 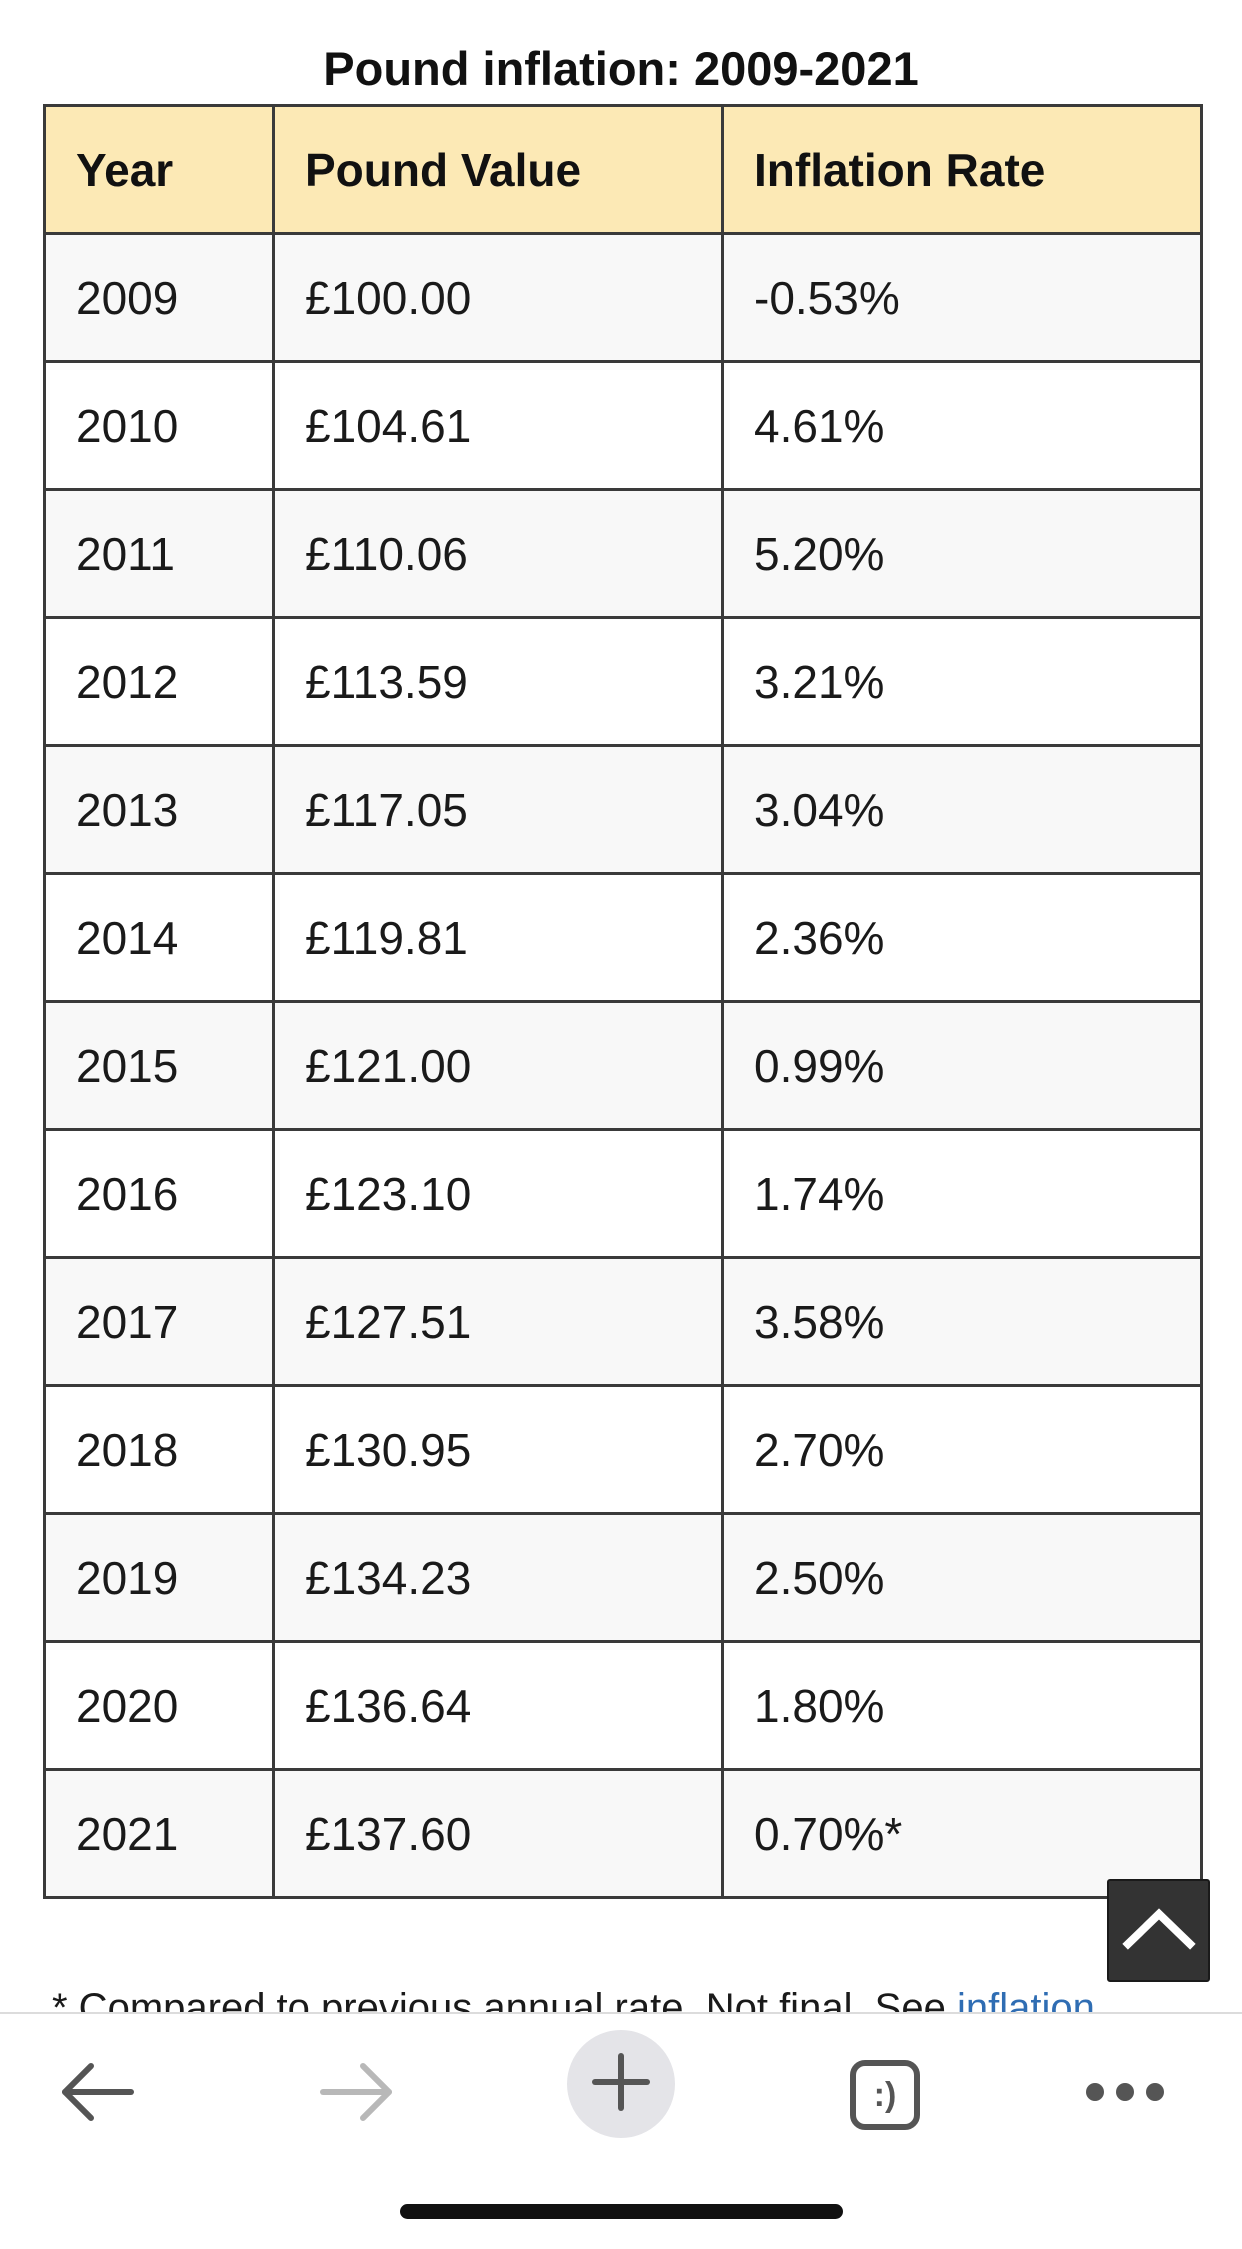 I want to click on table-row: 2018 £130.95 2.70%, so click(x=623, y=1449).